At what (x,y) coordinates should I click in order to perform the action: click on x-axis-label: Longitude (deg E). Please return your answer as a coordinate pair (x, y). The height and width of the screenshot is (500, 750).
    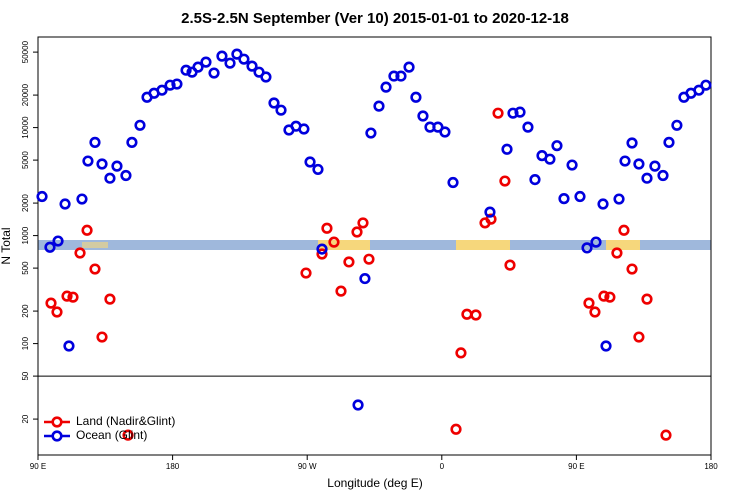
    Looking at the image, I should click on (374, 483).